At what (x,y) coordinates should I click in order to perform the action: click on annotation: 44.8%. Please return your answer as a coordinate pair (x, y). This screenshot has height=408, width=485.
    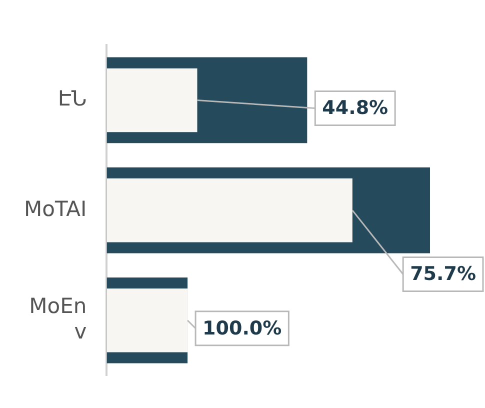
    Looking at the image, I should click on (355, 108).